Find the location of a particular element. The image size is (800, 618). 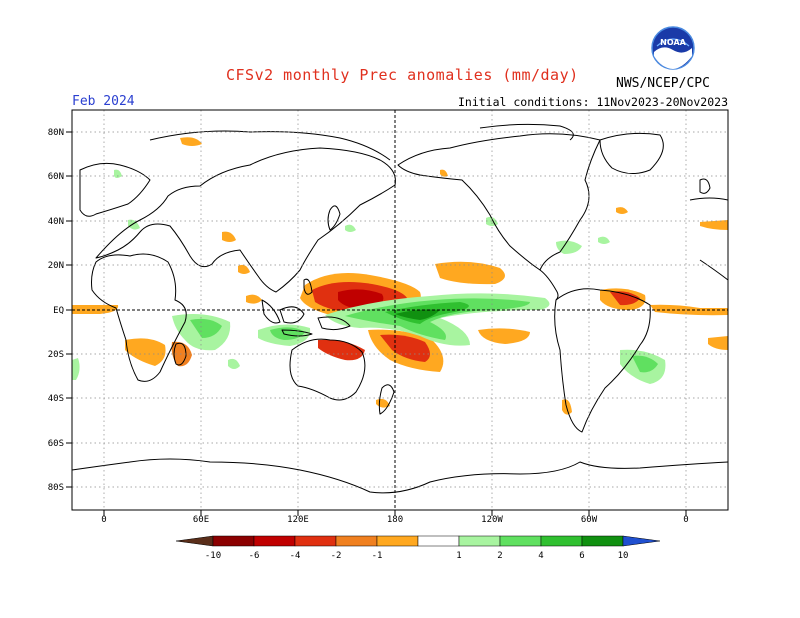

colorbar-label: -2 is located at coordinates (336, 556).